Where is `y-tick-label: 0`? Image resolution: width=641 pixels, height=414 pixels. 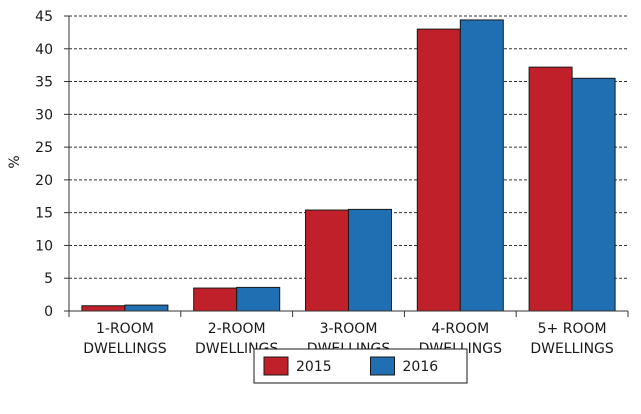 y-tick-label: 0 is located at coordinates (48, 312).